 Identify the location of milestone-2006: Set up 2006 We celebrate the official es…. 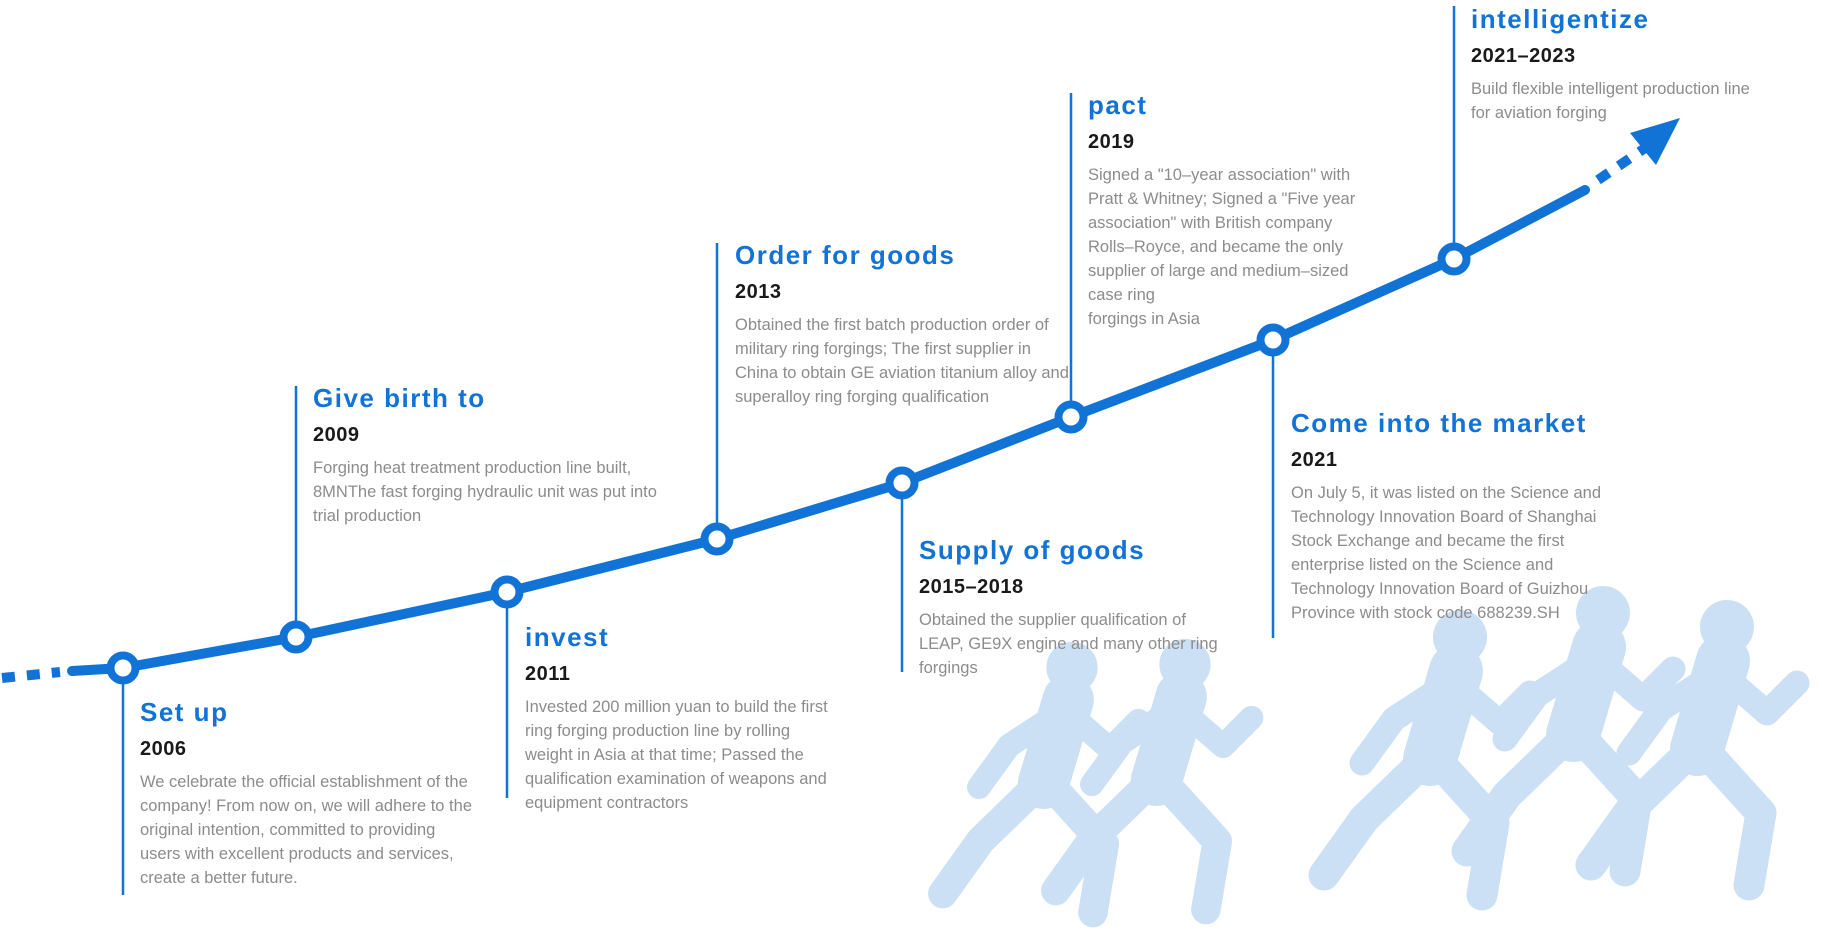
(310, 793).